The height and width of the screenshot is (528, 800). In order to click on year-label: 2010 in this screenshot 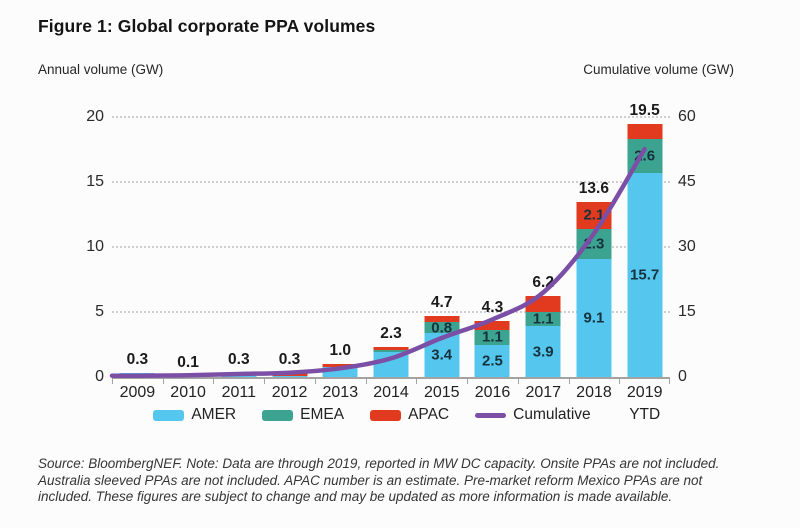, I will do `click(188, 392)`.